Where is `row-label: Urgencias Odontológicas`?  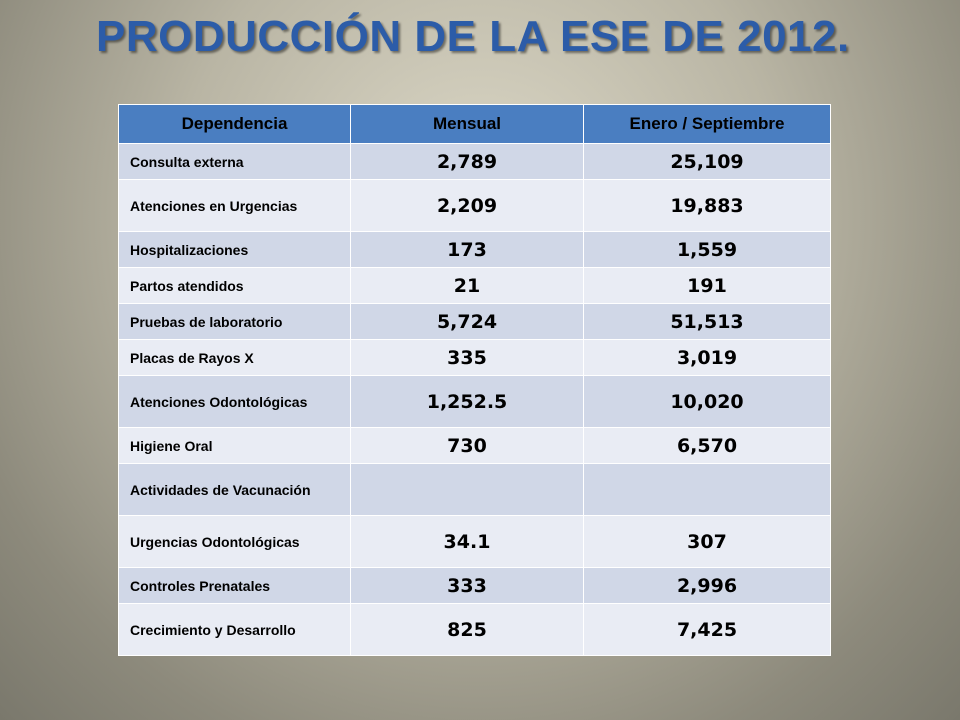
row-label: Urgencias Odontológicas is located at coordinates (234, 541).